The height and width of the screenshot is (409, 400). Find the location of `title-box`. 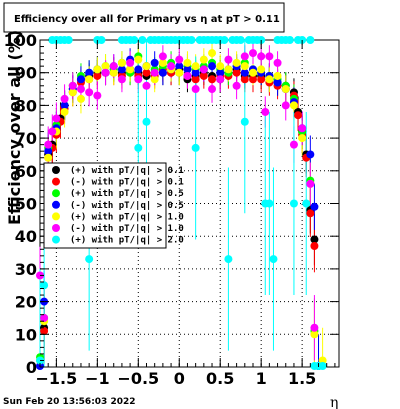

title-box is located at coordinates (144, 17).